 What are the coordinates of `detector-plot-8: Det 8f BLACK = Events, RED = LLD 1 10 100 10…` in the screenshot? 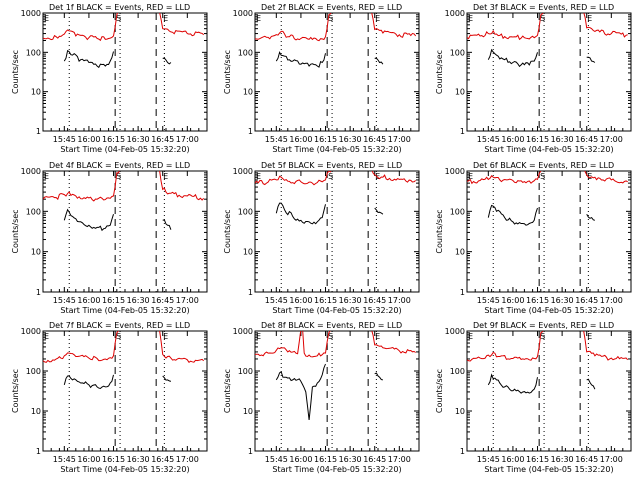 It's located at (321, 397).